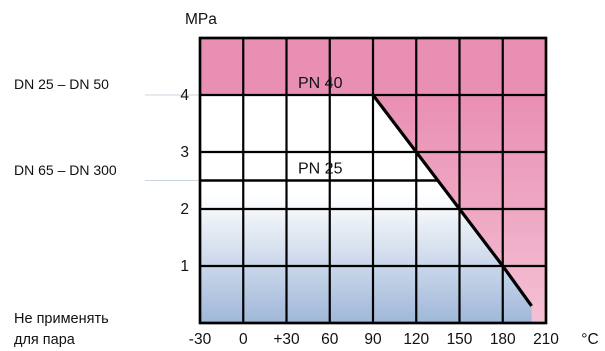 This screenshot has height=351, width=605. Describe the element at coordinates (61, 330) in the screenshot. I see `steam-note: Не применять для пара` at that location.